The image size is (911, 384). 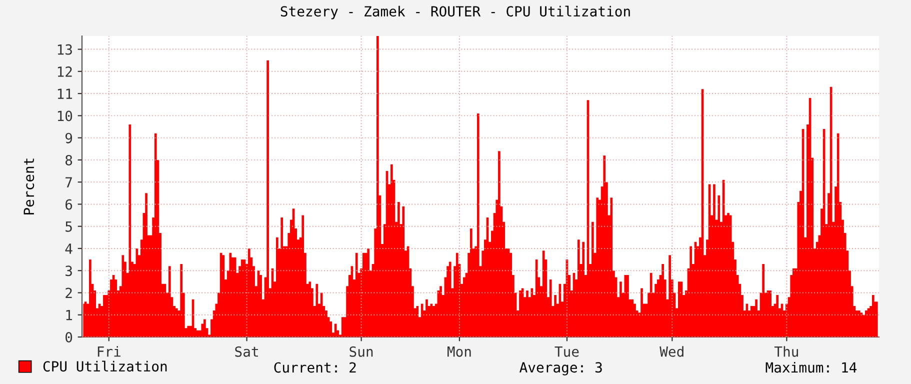 I want to click on text: Current: 2, so click(x=315, y=367).